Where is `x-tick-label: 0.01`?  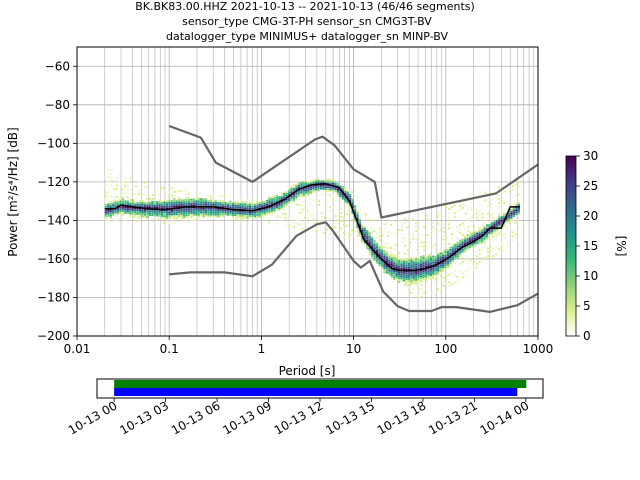
x-tick-label: 0.01 is located at coordinates (77, 349).